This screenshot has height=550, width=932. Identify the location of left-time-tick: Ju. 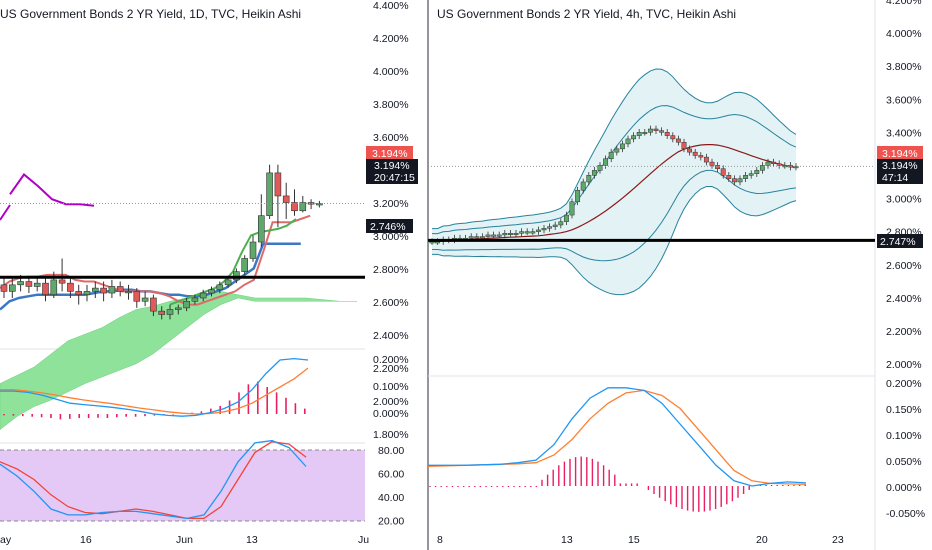
(363, 540).